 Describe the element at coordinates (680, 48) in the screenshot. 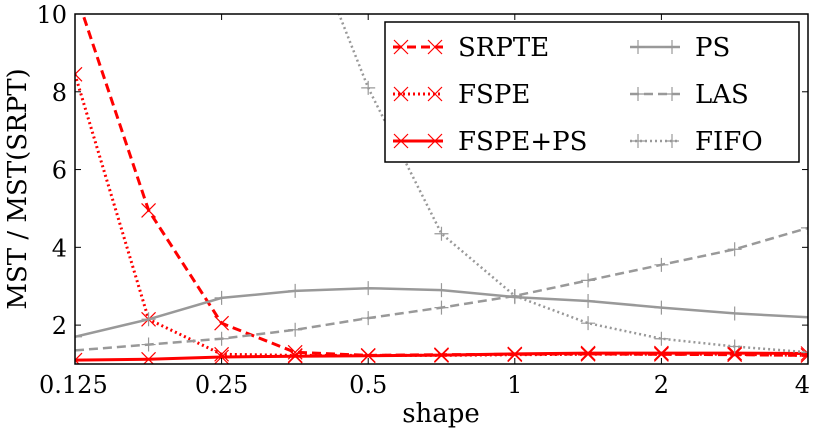

I see `legend-entry-ps: PS` at that location.